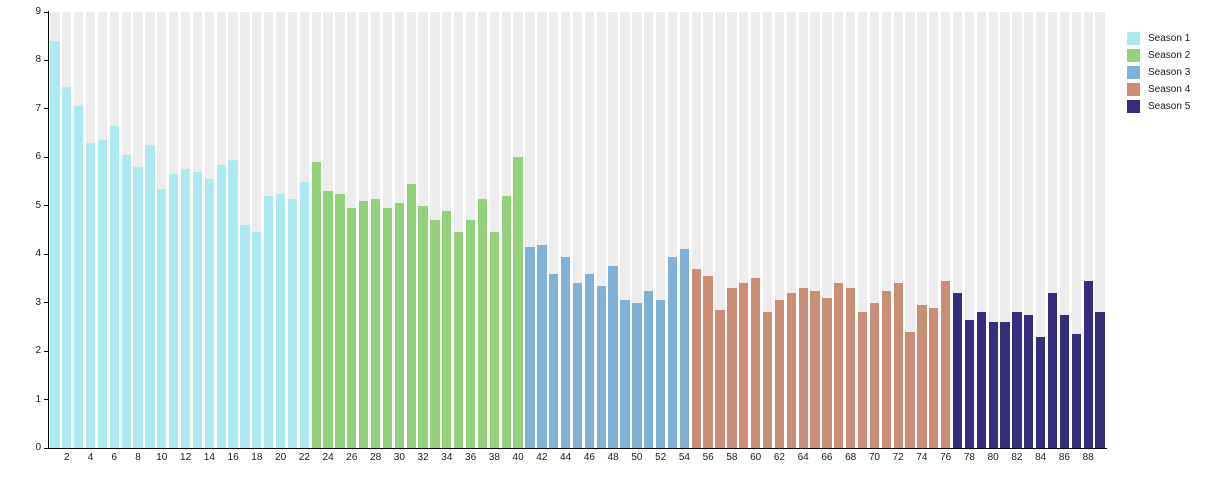  What do you see at coordinates (376, 457) in the screenshot?
I see `x-axis-tick-label: 28` at bounding box center [376, 457].